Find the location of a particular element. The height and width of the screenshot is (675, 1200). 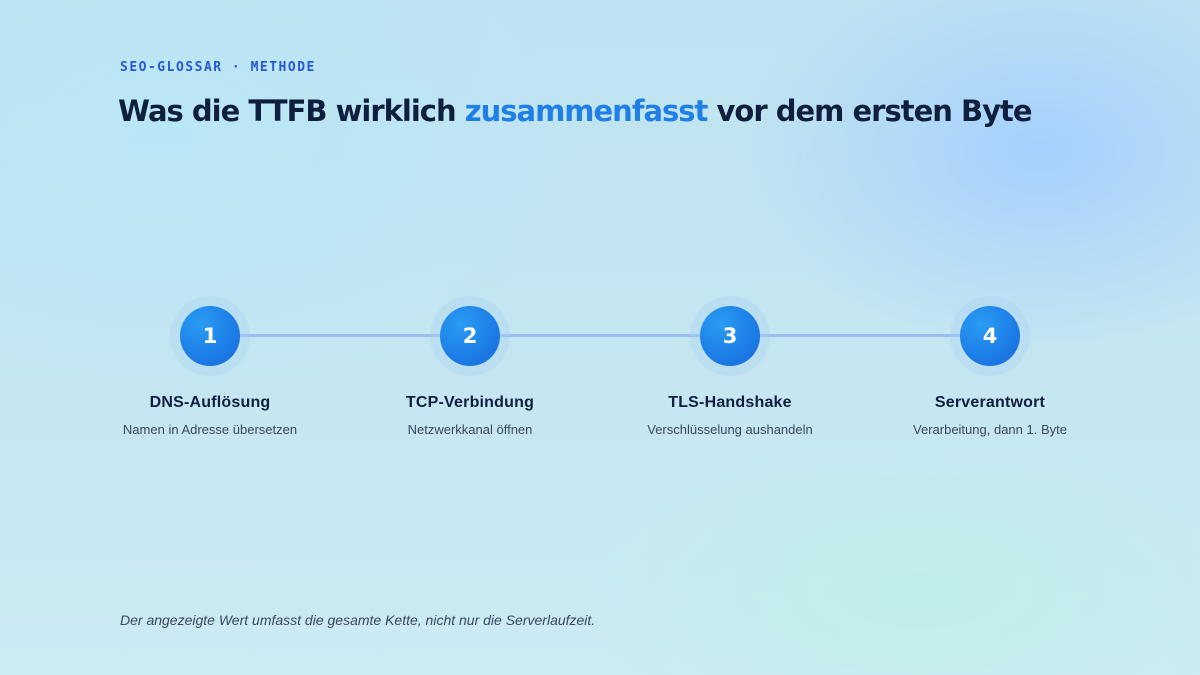

step-description: Namen in Adresse übersetzen is located at coordinates (210, 429).